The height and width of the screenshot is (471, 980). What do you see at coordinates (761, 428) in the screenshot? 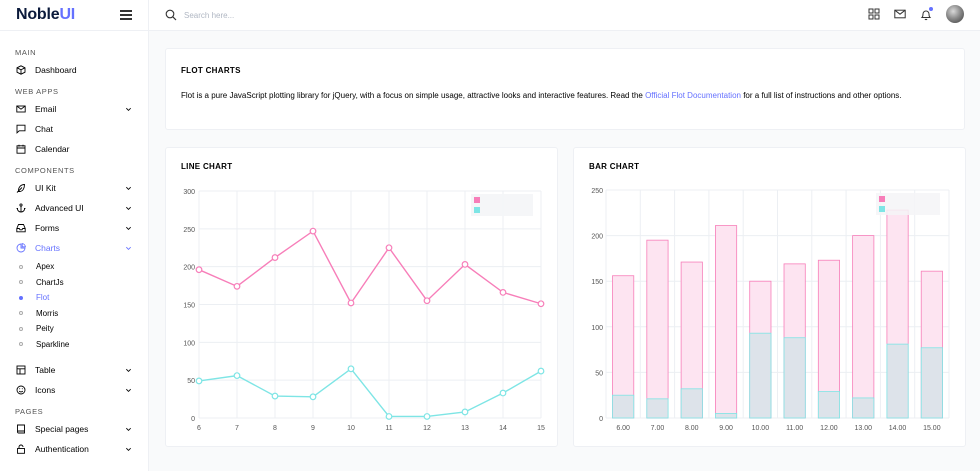
I see `x-tick-label: 10.00` at bounding box center [761, 428].